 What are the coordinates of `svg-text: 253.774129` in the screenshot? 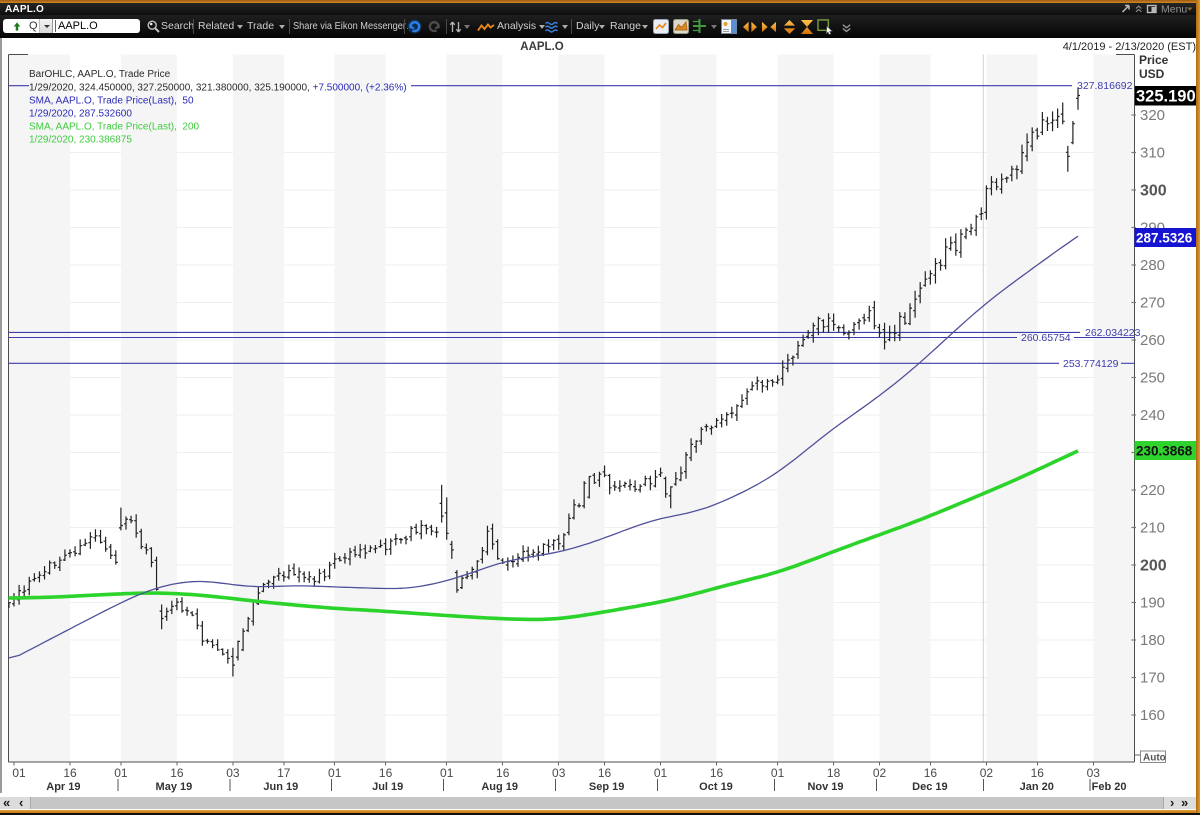 It's located at (1091, 364).